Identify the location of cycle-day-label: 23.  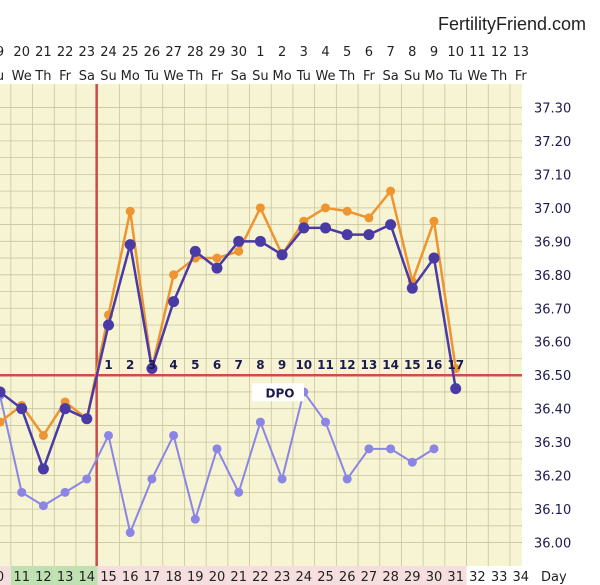
(282, 577).